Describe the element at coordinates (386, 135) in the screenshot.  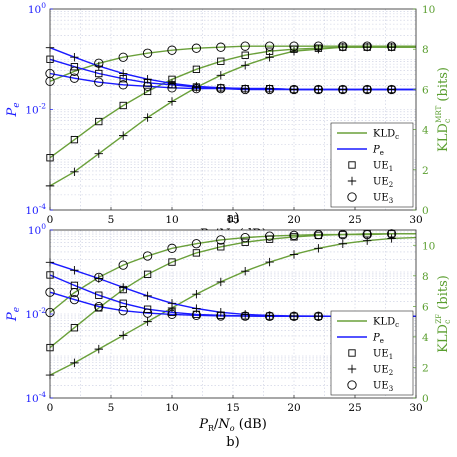
I see `legend-label-kld: KLDc` at that location.